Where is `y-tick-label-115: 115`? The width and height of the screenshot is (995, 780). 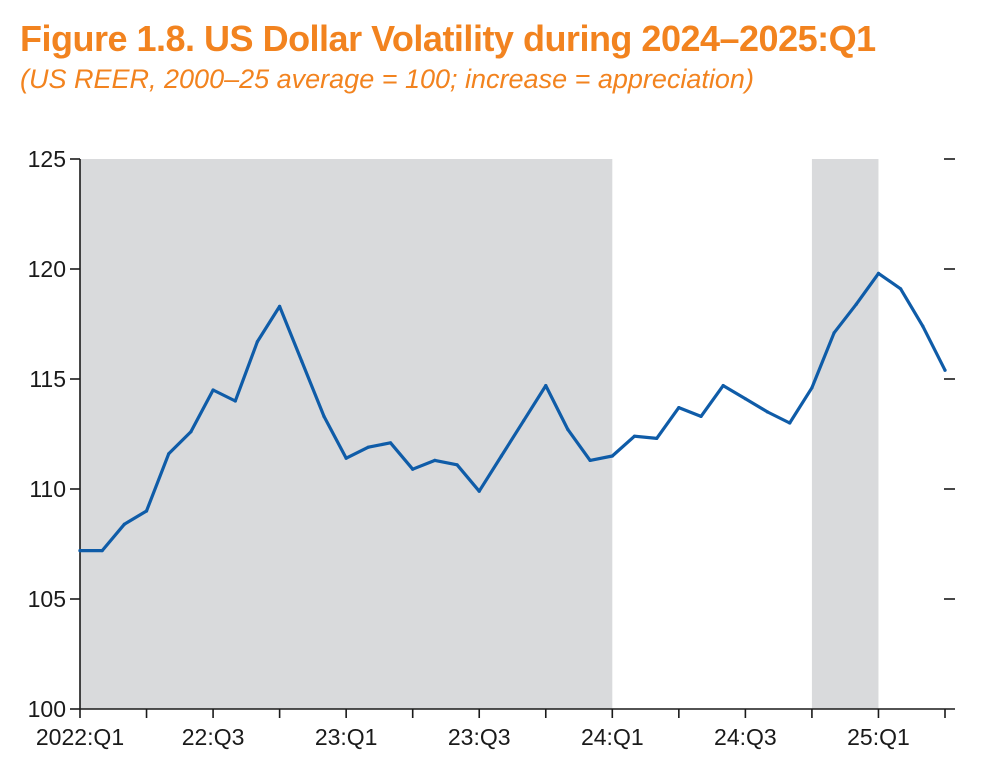 y-tick-label-115: 115 is located at coordinates (47, 379).